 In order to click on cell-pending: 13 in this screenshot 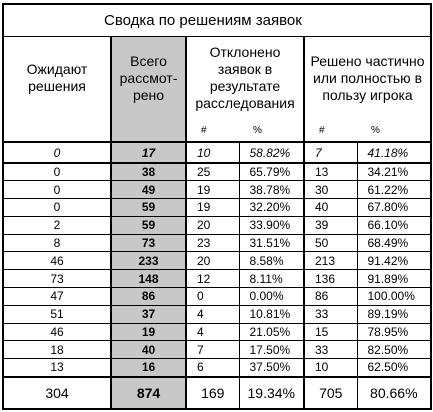, I will do `click(57, 368)`.